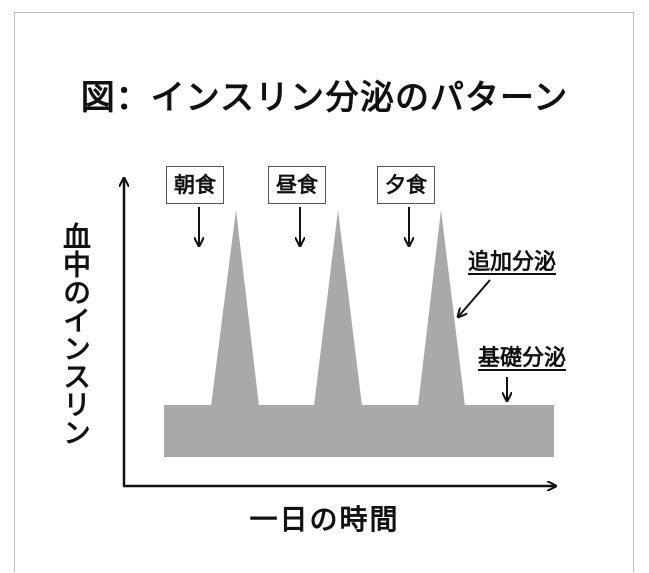 This screenshot has height=573, width=649. What do you see at coordinates (406, 185) in the screenshot?
I see `meal-label-dinner: 夕食` at bounding box center [406, 185].